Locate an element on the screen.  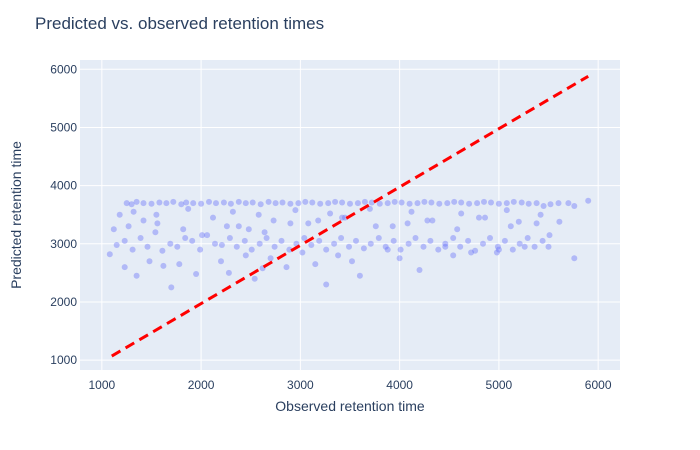
chart-title: Predicted vs. observed retention times is located at coordinates (179, 23).